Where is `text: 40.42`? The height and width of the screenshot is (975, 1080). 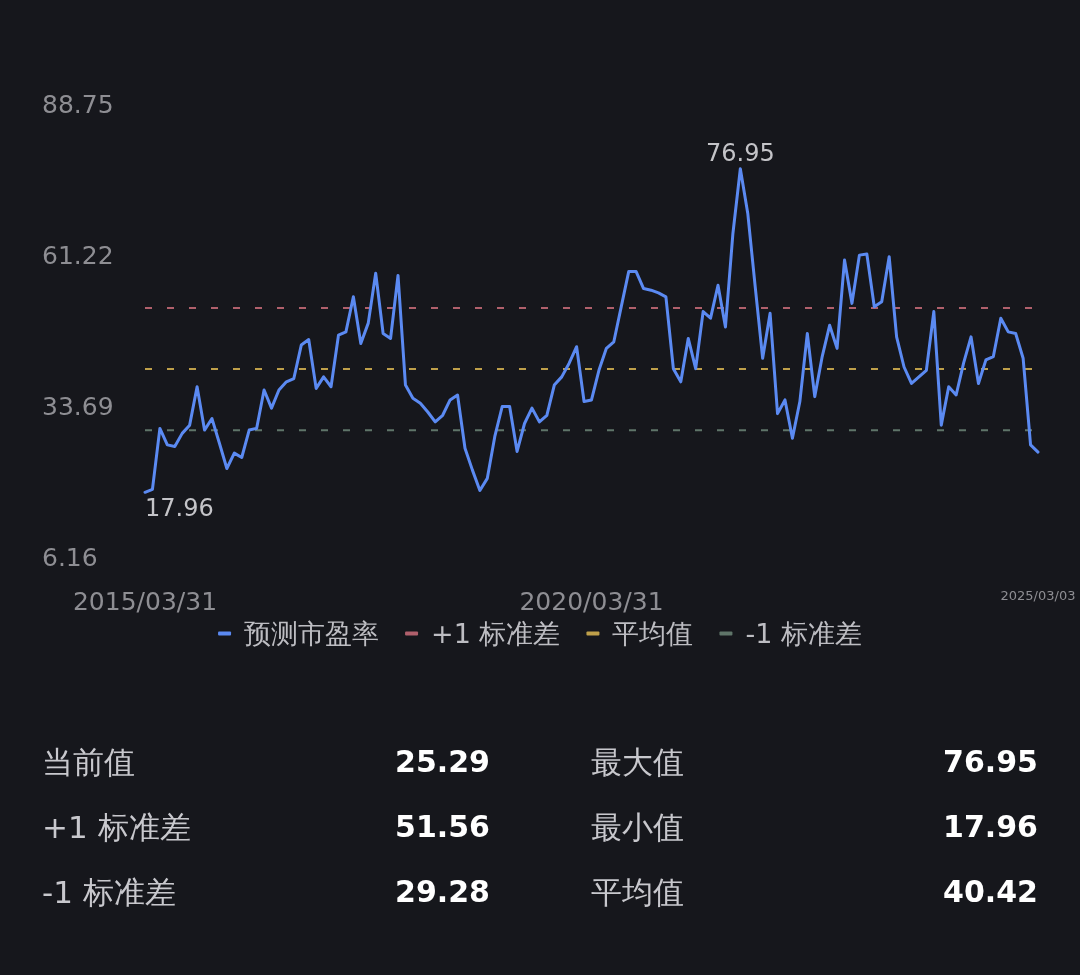
text: 40.42 is located at coordinates (990, 892).